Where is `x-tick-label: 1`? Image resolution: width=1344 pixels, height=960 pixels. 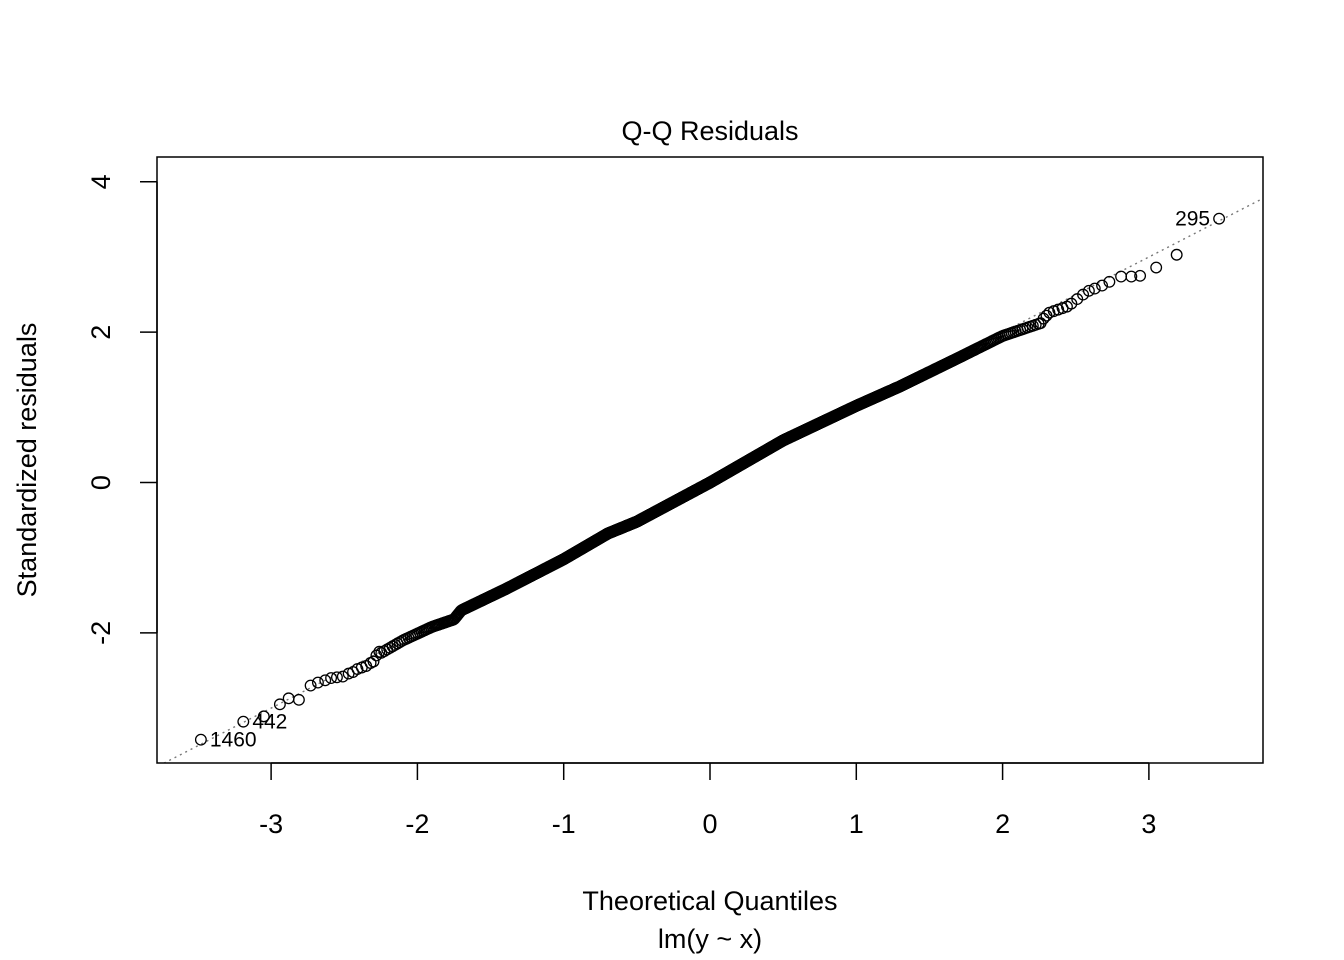 x-tick-label: 1 is located at coordinates (856, 824).